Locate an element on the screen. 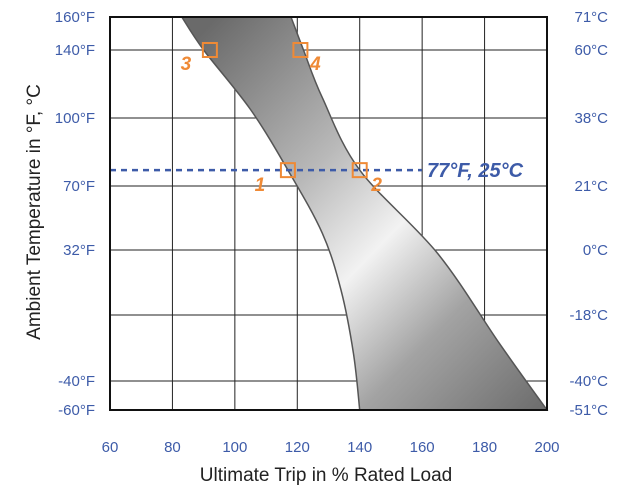 The image size is (625, 493). x-axis-ticks: 60 80 100 120 140 160 180 200 is located at coordinates (331, 447).